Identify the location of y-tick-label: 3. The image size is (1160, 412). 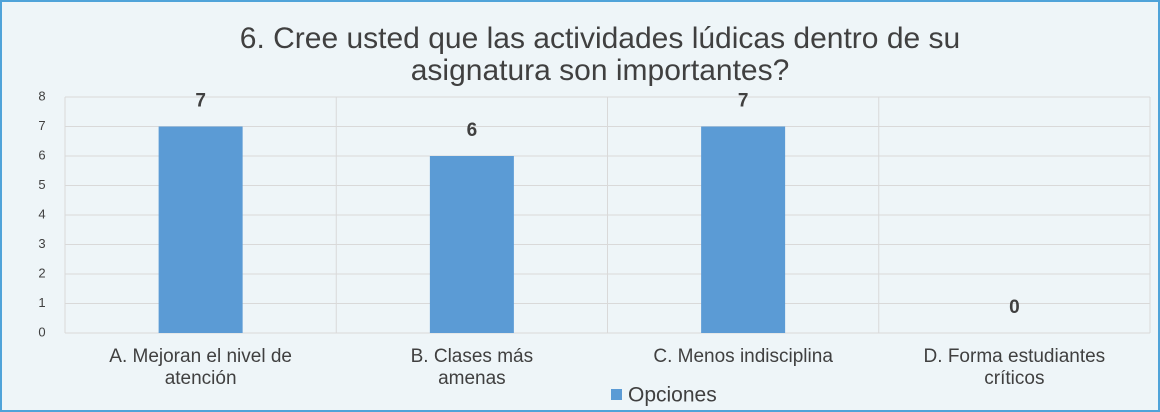
(41, 243).